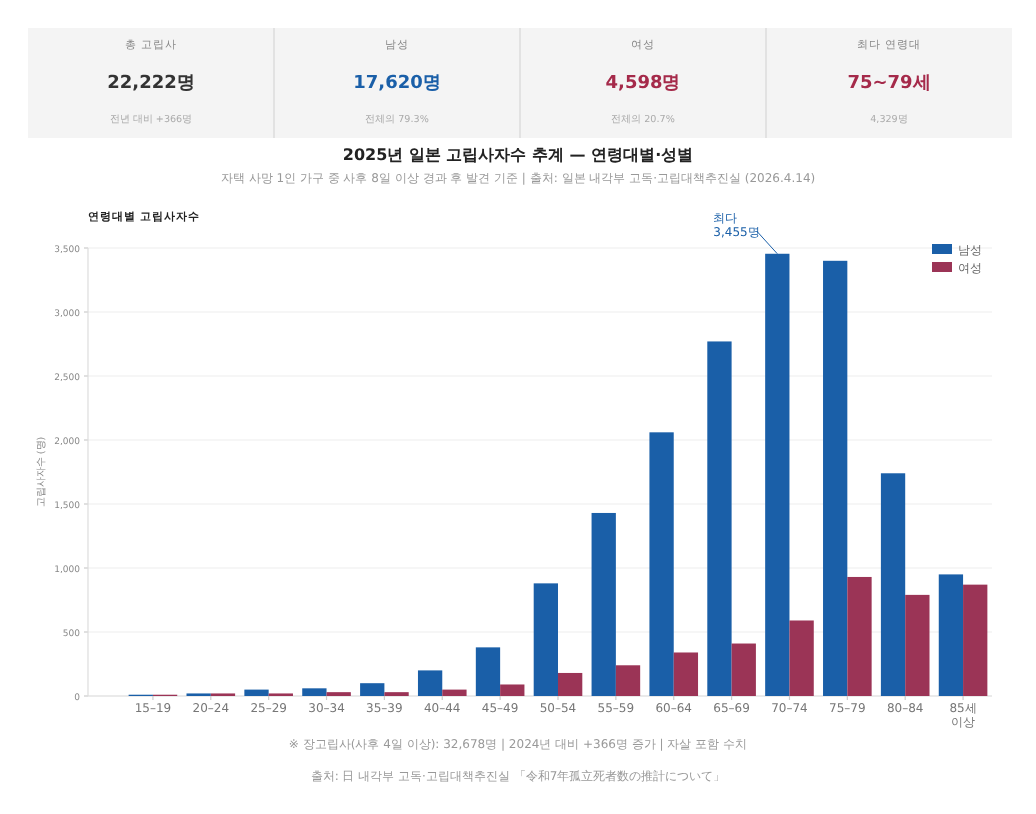  Describe the element at coordinates (643, 84) in the screenshot. I see `text: 4,598명` at that location.